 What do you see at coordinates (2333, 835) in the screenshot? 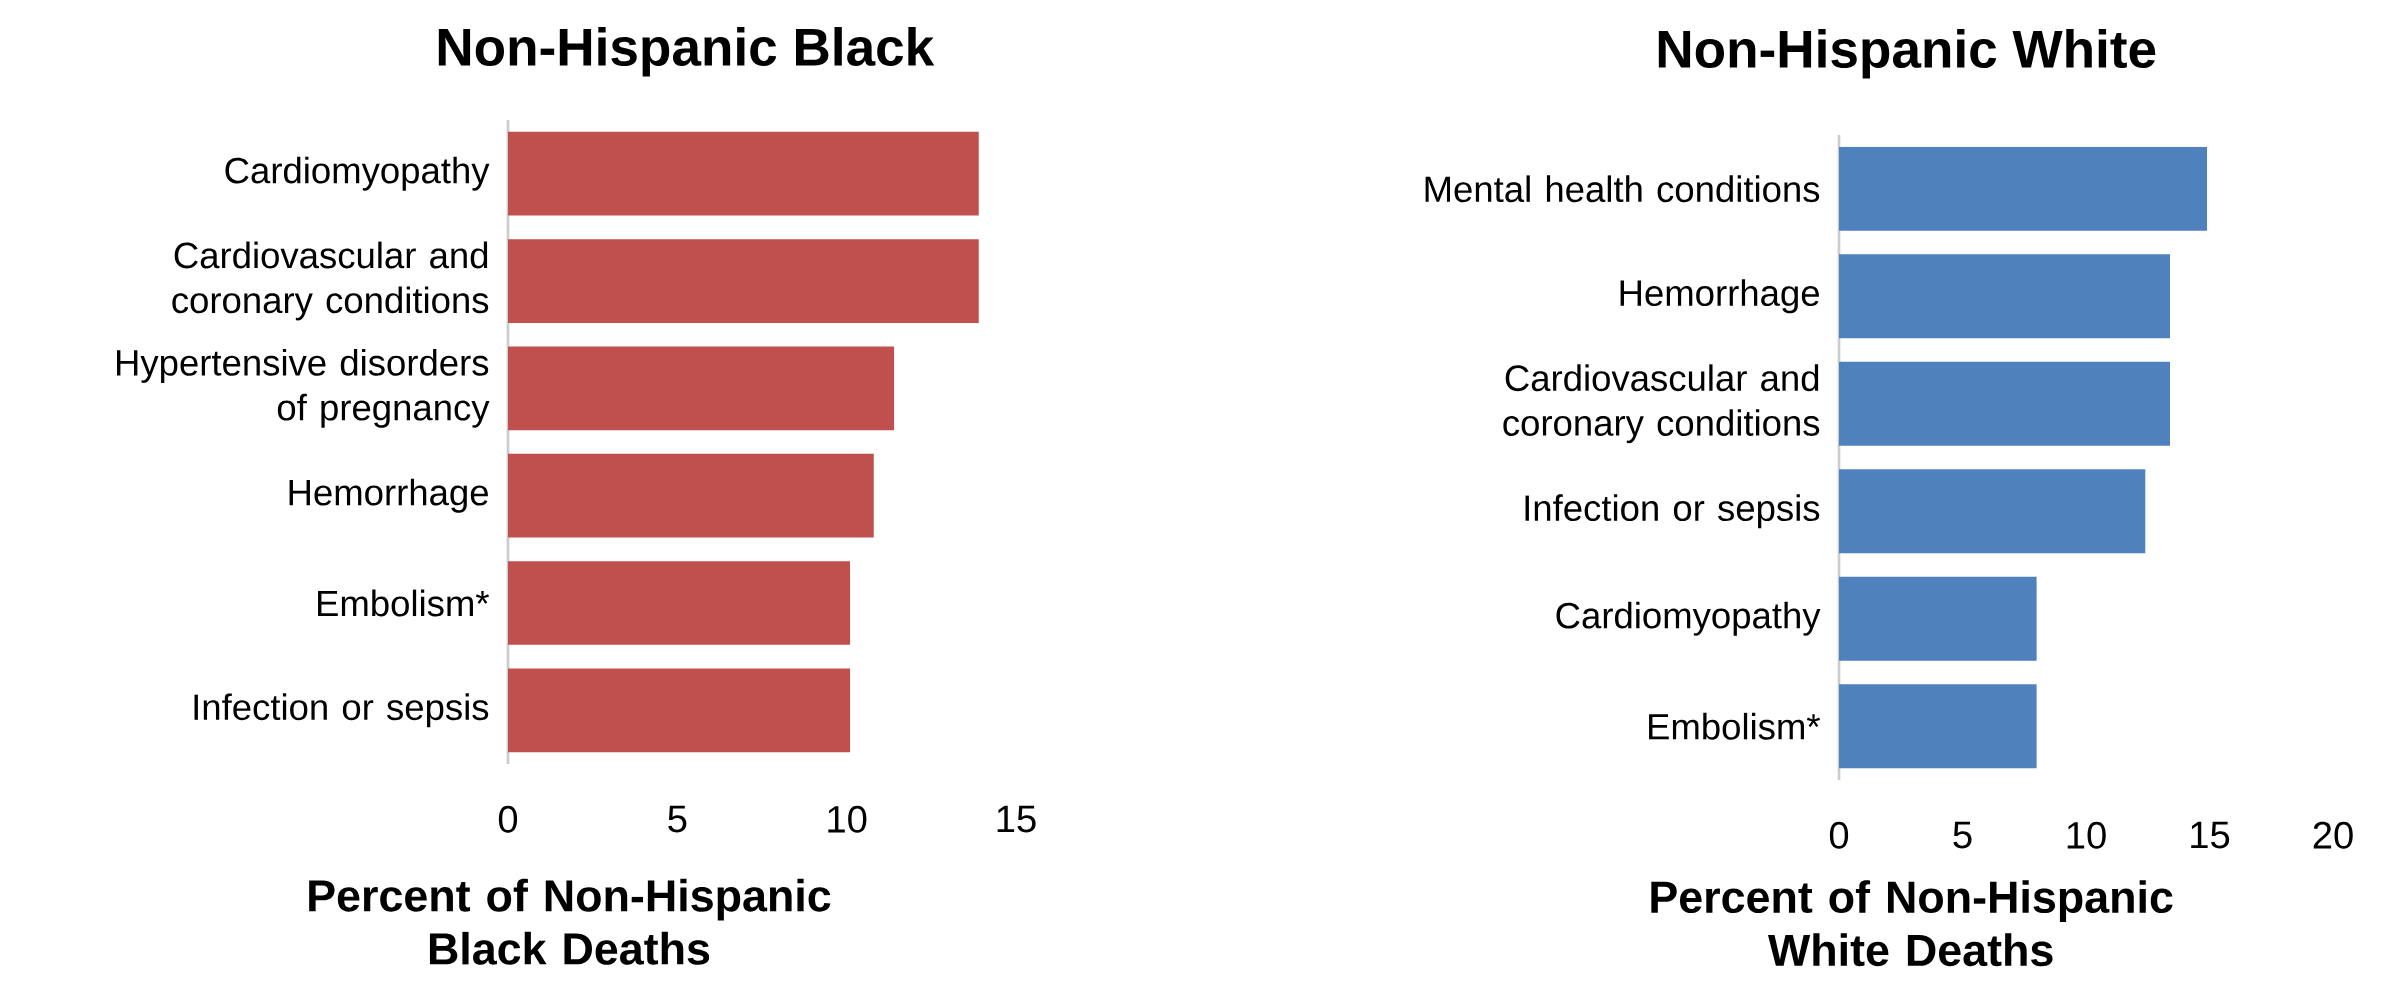
I see `x-tick-label: 20` at bounding box center [2333, 835].